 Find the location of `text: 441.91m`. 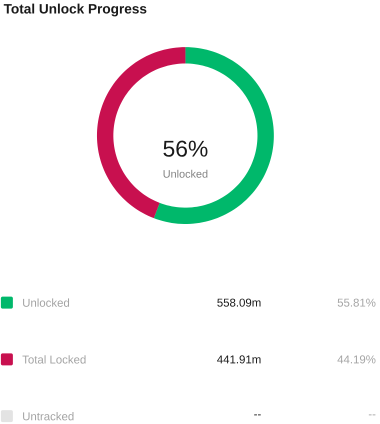

text: 441.91m is located at coordinates (239, 359).